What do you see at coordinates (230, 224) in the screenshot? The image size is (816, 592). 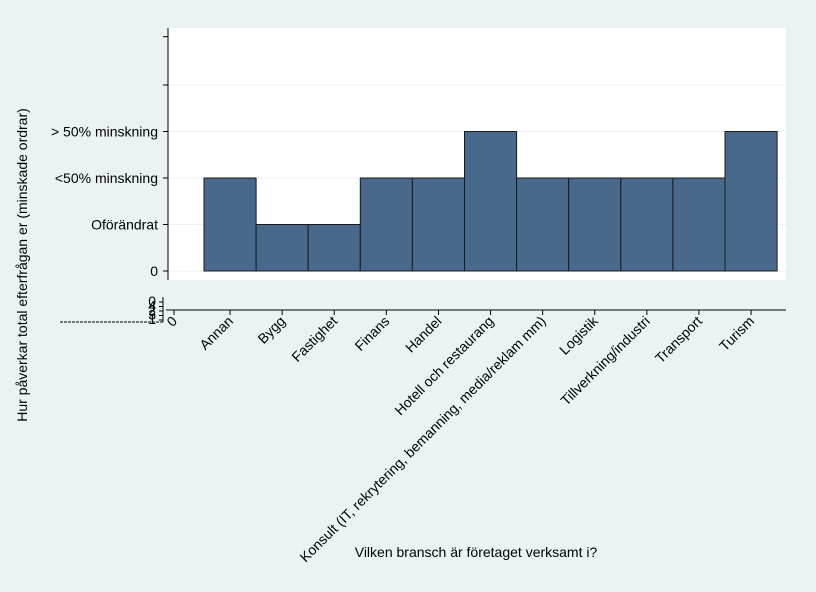 I see `bar-annan` at bounding box center [230, 224].